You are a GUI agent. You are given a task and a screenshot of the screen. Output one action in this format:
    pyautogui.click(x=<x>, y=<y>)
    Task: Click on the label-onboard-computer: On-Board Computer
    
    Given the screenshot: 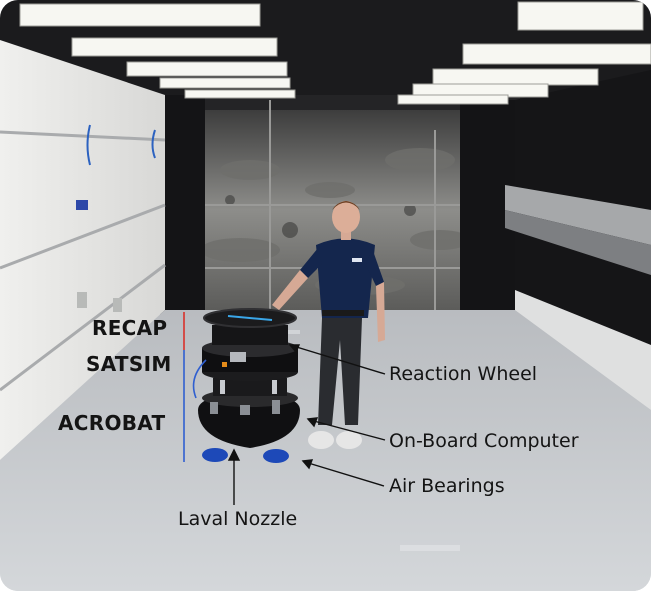 What is the action you would take?
    pyautogui.click(x=484, y=441)
    